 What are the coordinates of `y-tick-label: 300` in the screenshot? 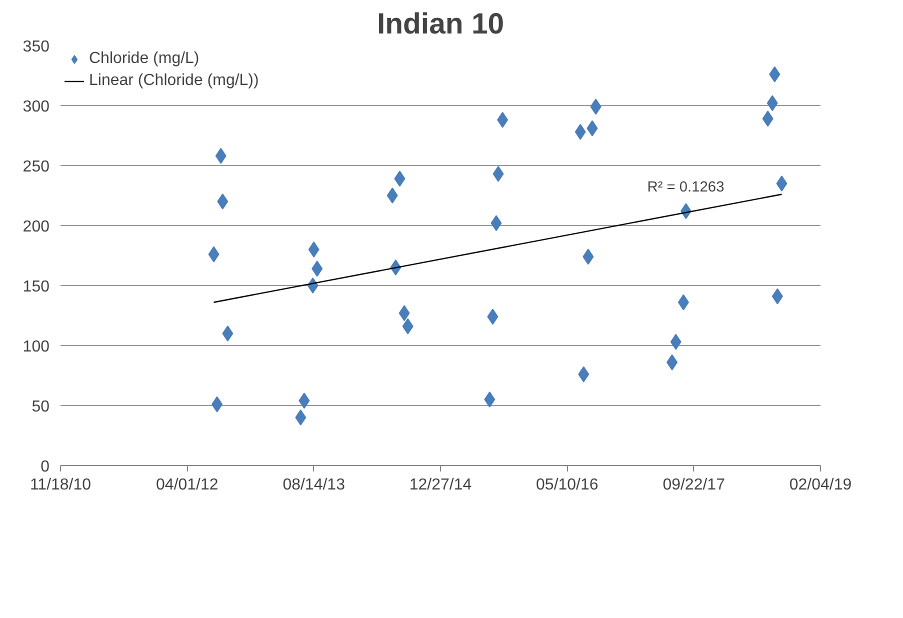 It's located at (36, 107).